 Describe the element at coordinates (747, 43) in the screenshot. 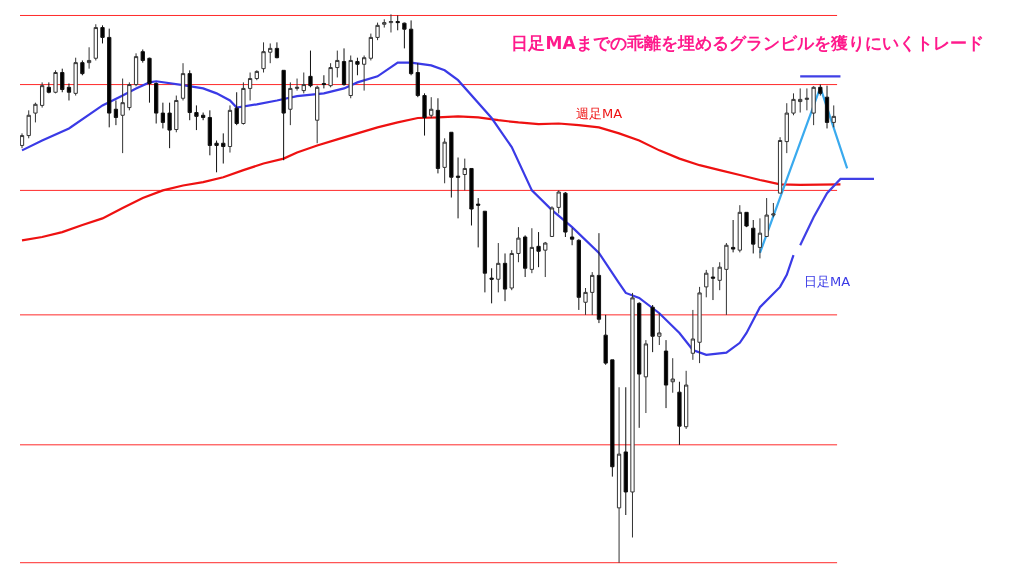

I see `text: 日足MAまでの乖離を埋めるグランビルを獲りにいくトレード` at that location.